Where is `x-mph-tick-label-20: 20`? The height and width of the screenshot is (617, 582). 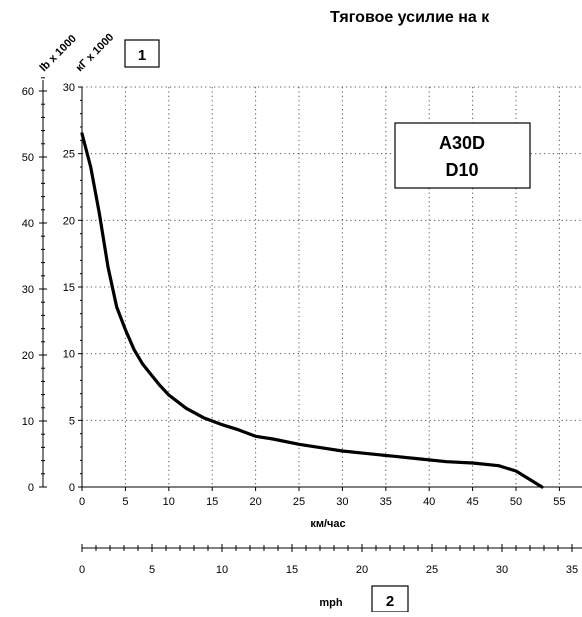 x-mph-tick-label-20: 20 is located at coordinates (362, 570).